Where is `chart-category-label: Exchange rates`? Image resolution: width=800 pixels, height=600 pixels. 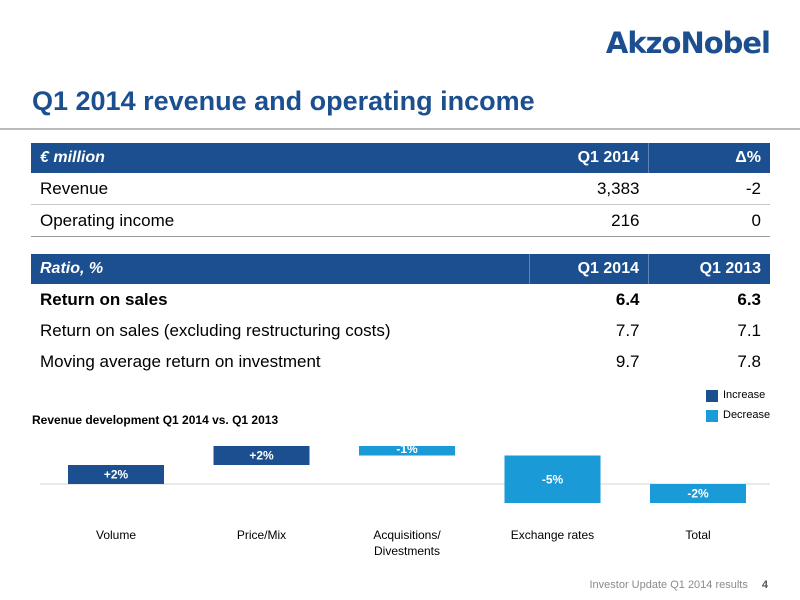
chart-category-label: Exchange rates is located at coordinates (552, 535).